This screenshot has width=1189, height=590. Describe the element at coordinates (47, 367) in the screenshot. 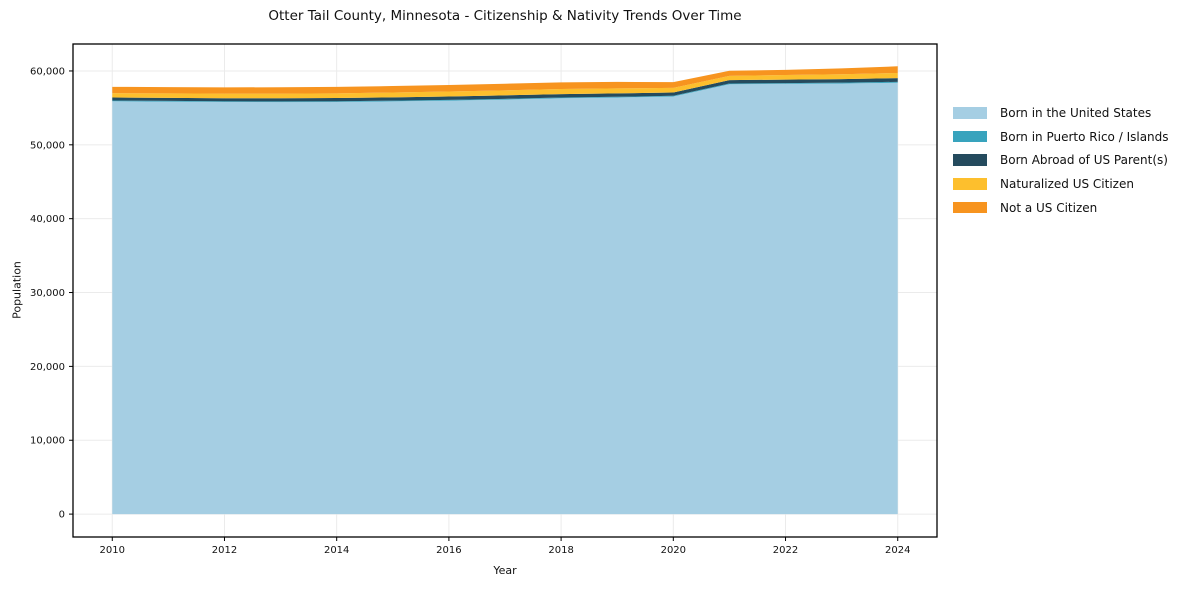

I see `y-tick-label: 20,000` at that location.